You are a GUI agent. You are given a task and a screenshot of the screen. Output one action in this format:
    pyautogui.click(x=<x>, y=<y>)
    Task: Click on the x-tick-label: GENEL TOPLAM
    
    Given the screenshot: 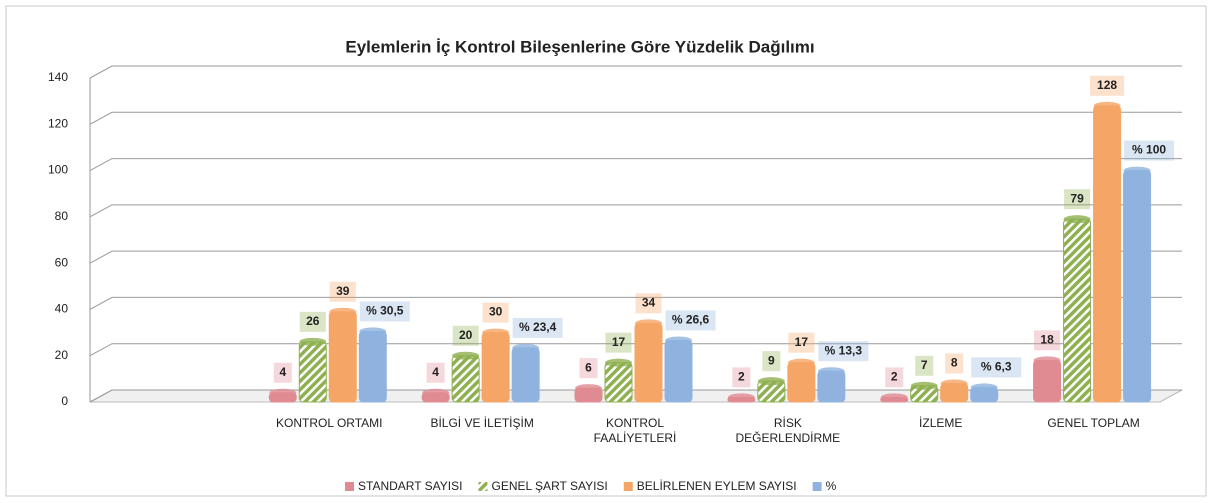 What is the action you would take?
    pyautogui.click(x=1093, y=423)
    